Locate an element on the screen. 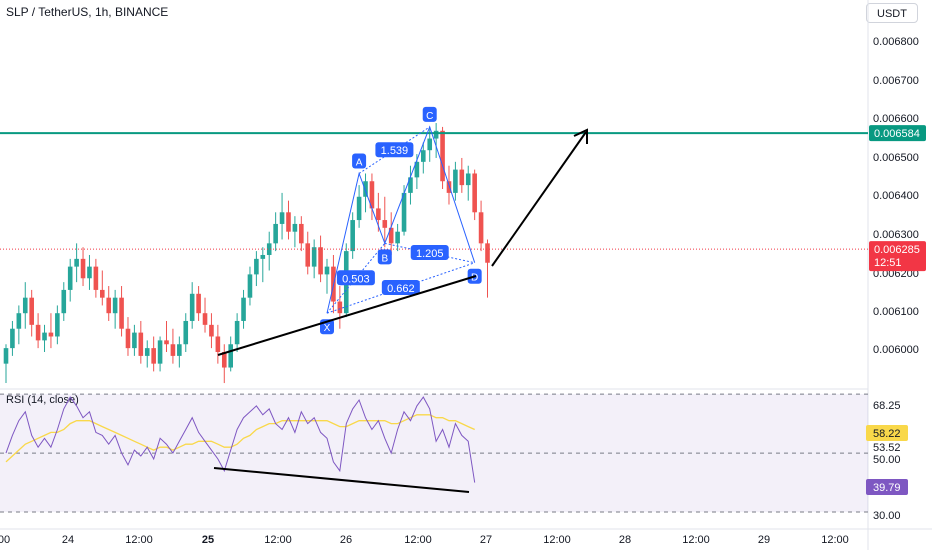 The image size is (932, 550). candle-countdown: 12:51 is located at coordinates (888, 263).